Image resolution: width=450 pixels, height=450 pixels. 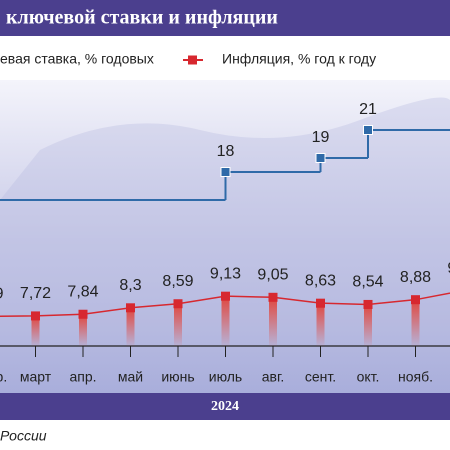 I want to click on legend-label: евая ставка, % годовых, so click(x=77, y=59).